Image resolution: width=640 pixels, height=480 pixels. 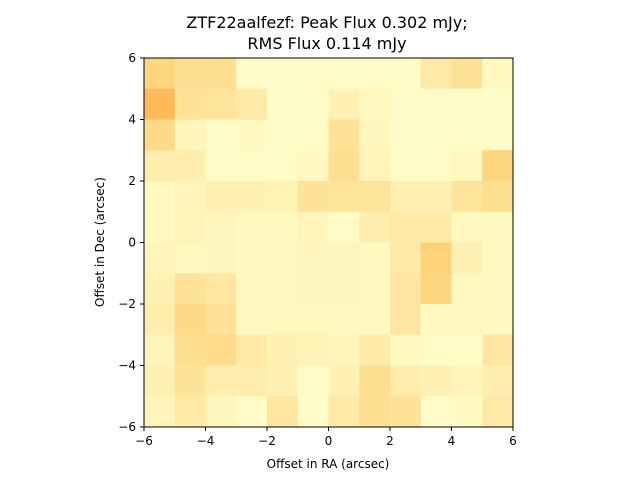 I want to click on x-axis-label: Offset in RA (arcsec), so click(x=328, y=464).